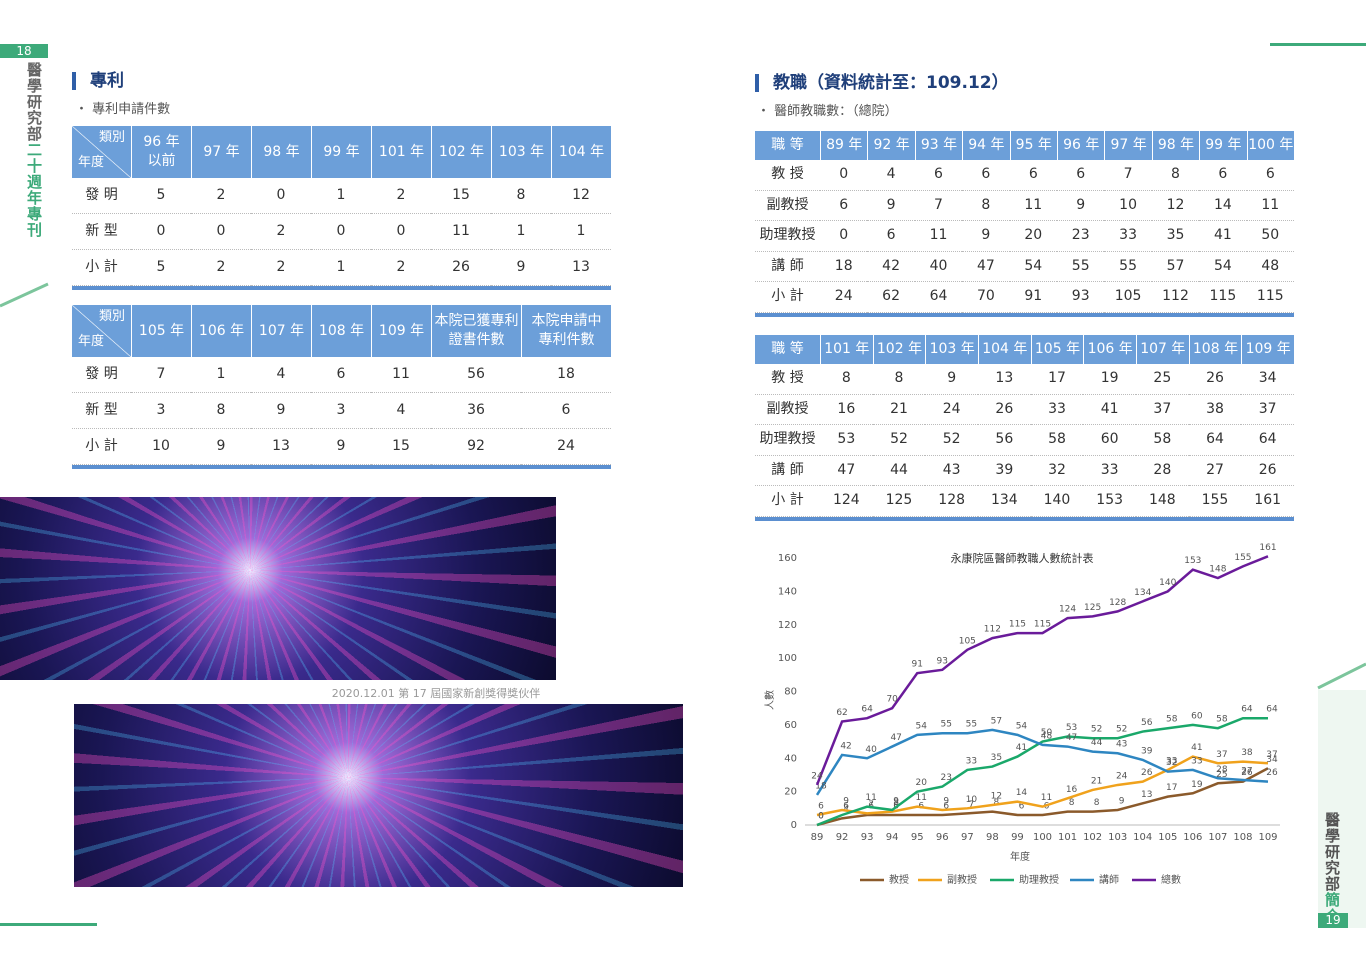  I want to click on data-label: 42, so click(845, 746).